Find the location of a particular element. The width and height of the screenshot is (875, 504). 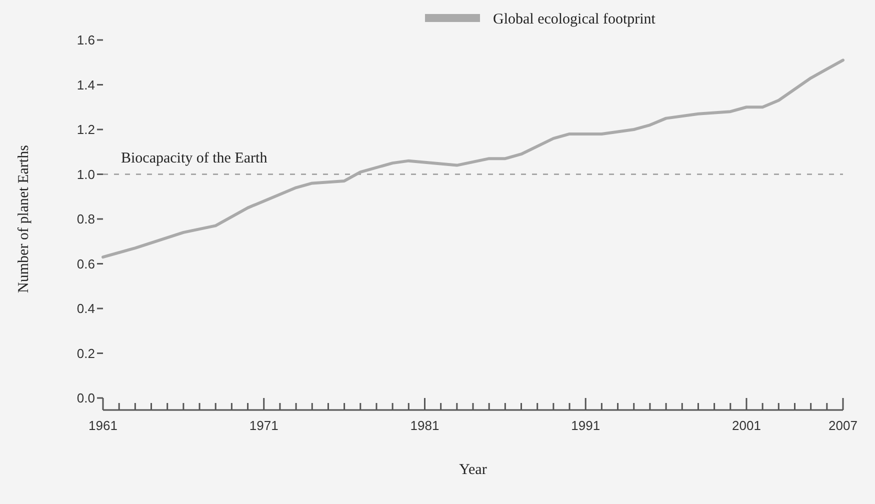

x-tick-label: 2001 is located at coordinates (746, 425).